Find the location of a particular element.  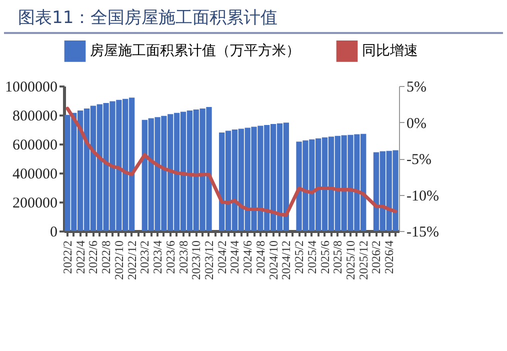

x-tick-label: 2023/4 is located at coordinates (157, 257).